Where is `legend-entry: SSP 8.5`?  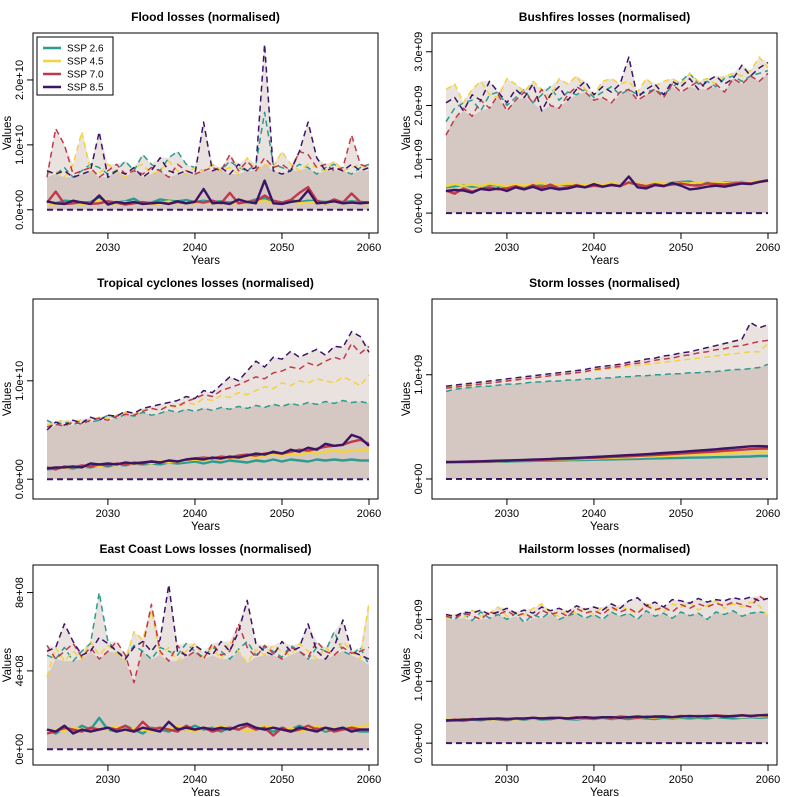 legend-entry: SSP 8.5 is located at coordinates (85, 88).